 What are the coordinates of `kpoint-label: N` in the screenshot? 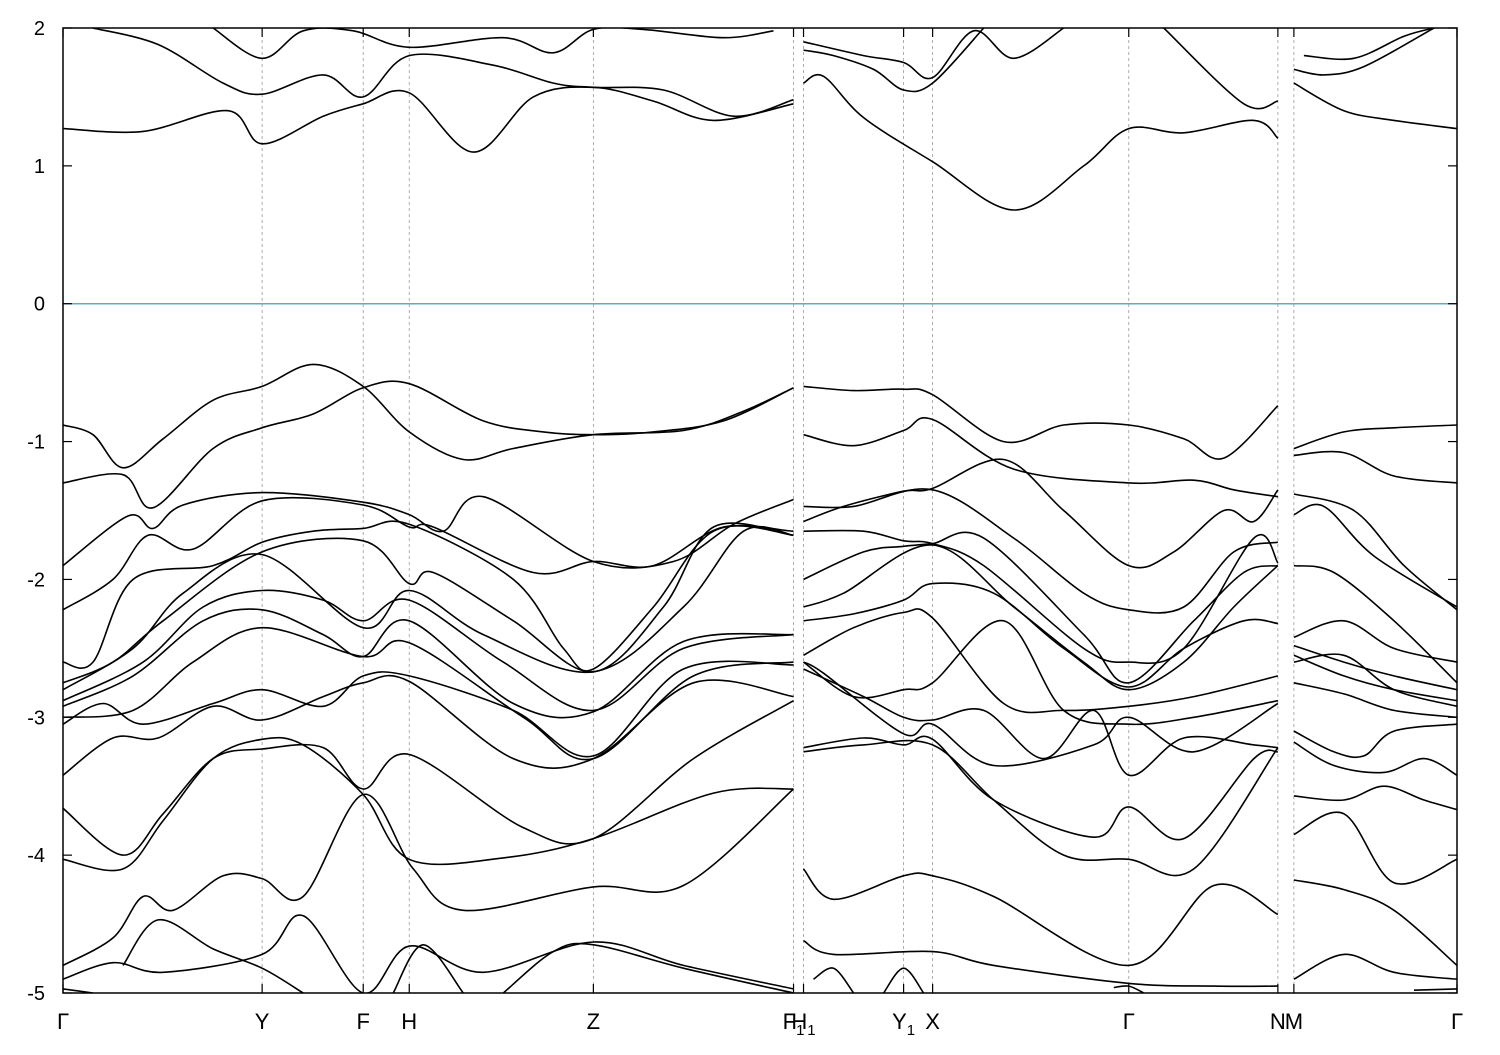 It's located at (1278, 1021).